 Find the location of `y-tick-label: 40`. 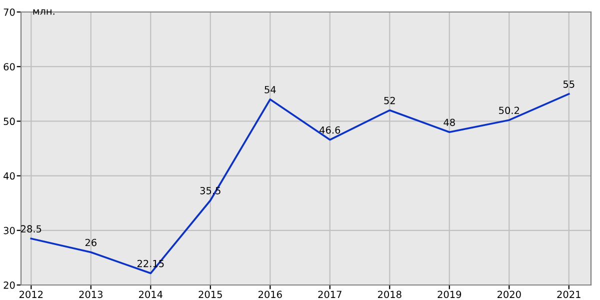

y-tick-label: 40 is located at coordinates (9, 176).